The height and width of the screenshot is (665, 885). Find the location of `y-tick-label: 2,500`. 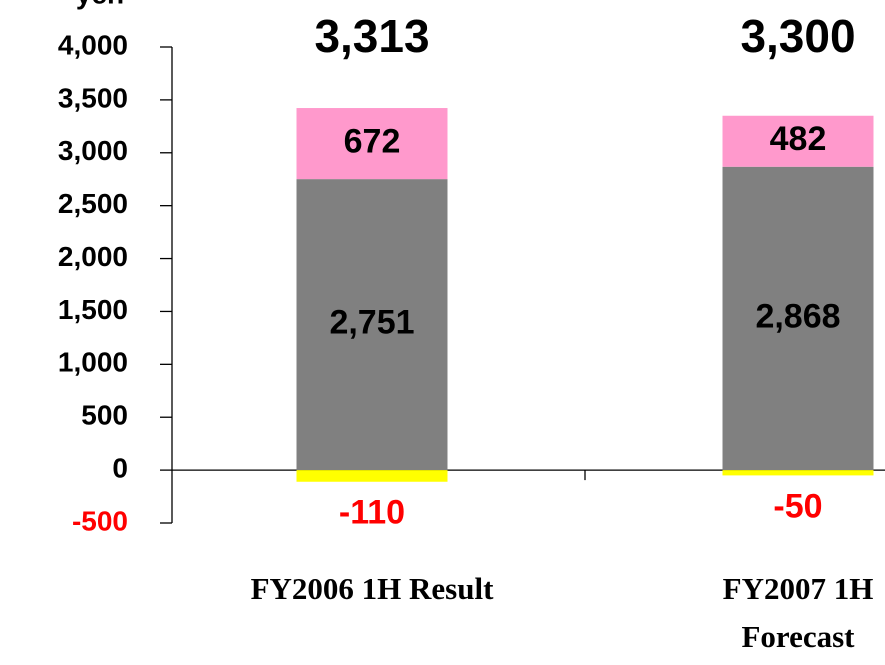

y-tick-label: 2,500 is located at coordinates (93, 203).